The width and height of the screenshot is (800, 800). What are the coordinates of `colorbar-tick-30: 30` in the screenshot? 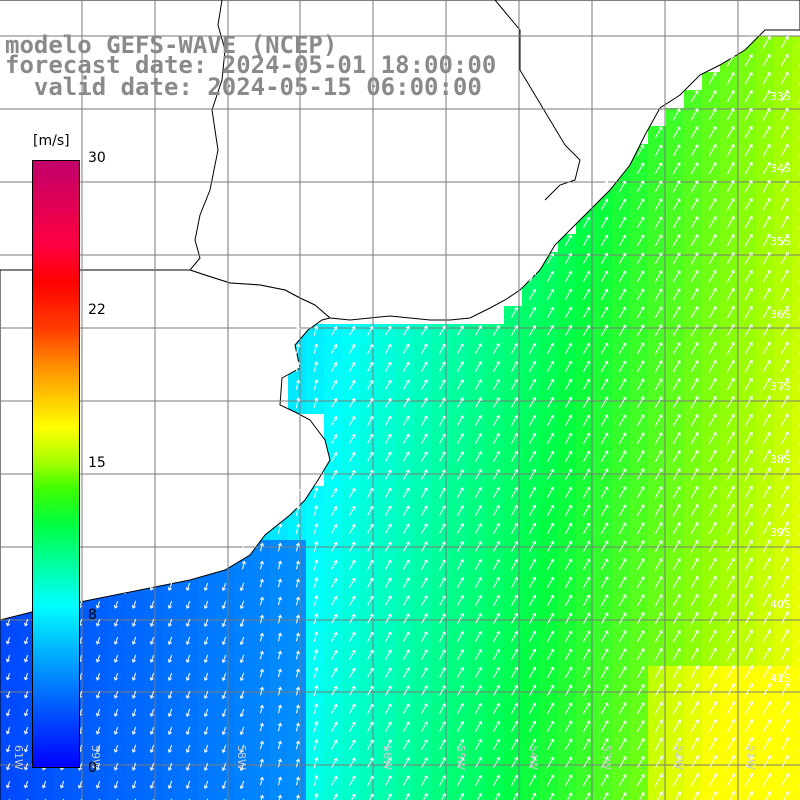 It's located at (97, 158).